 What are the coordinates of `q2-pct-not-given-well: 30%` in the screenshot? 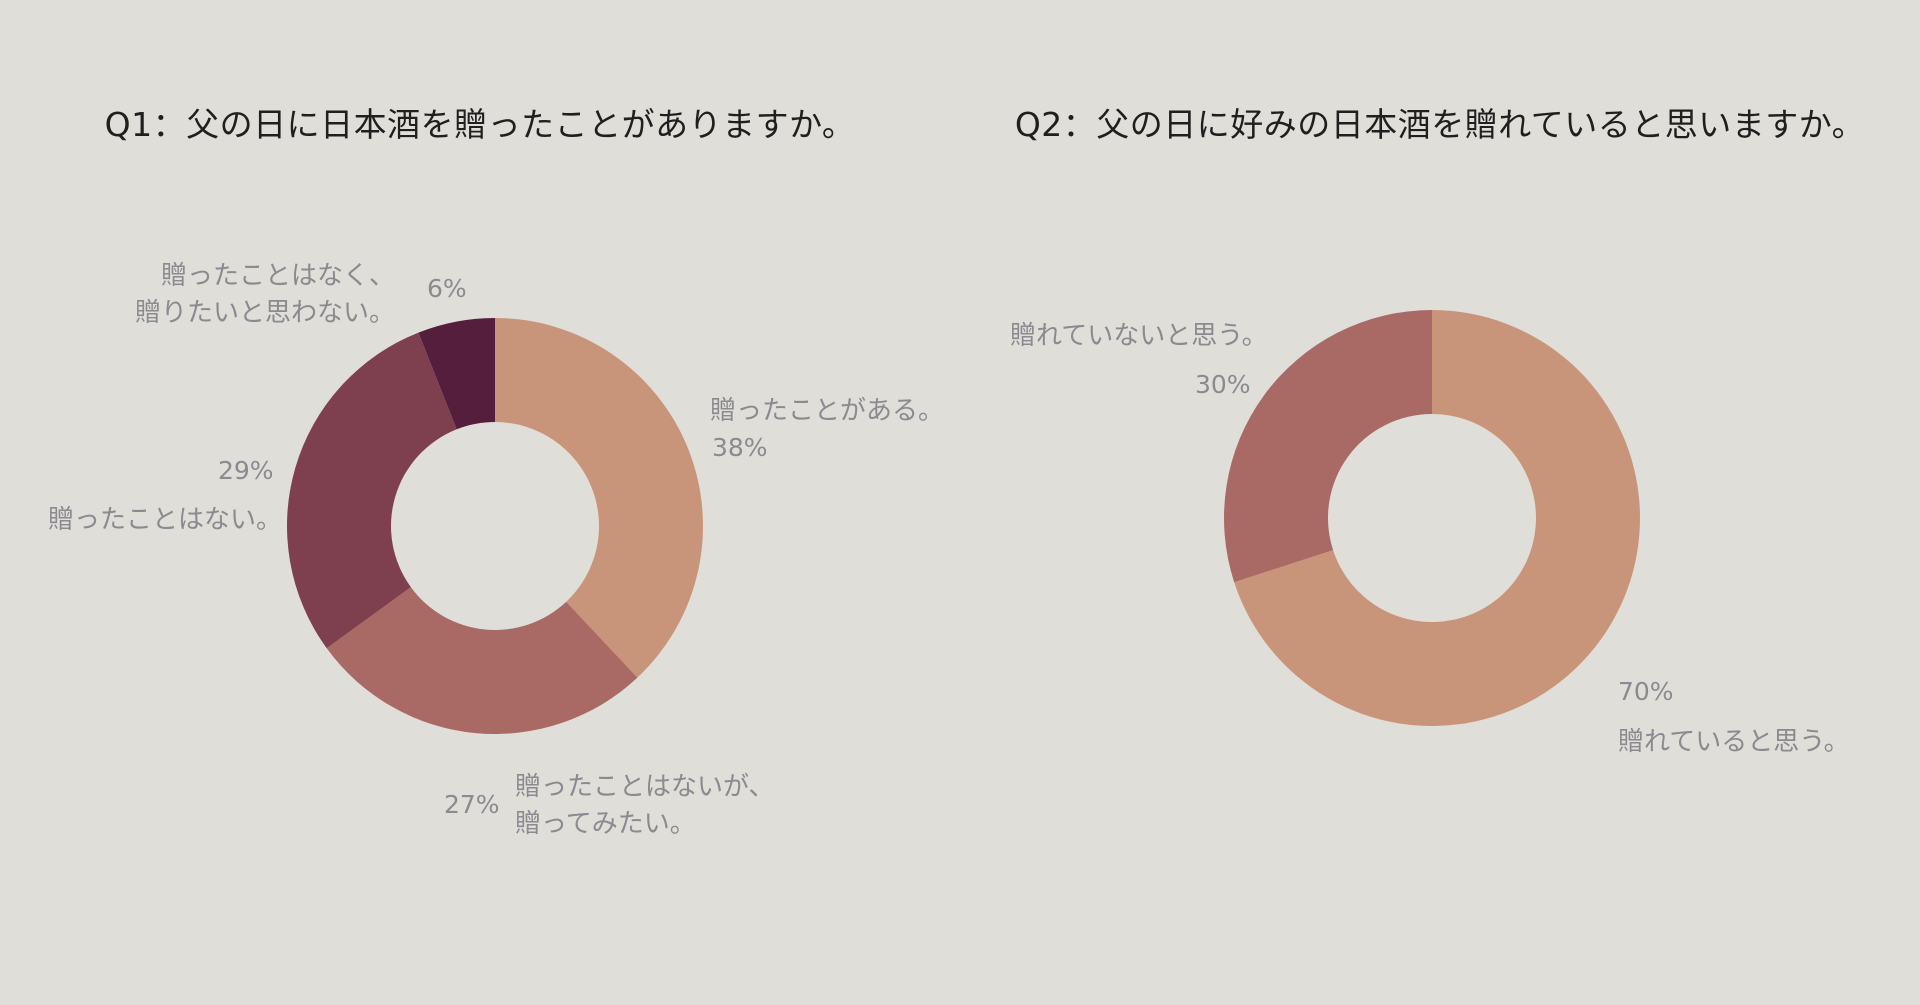 It's located at (1223, 384).